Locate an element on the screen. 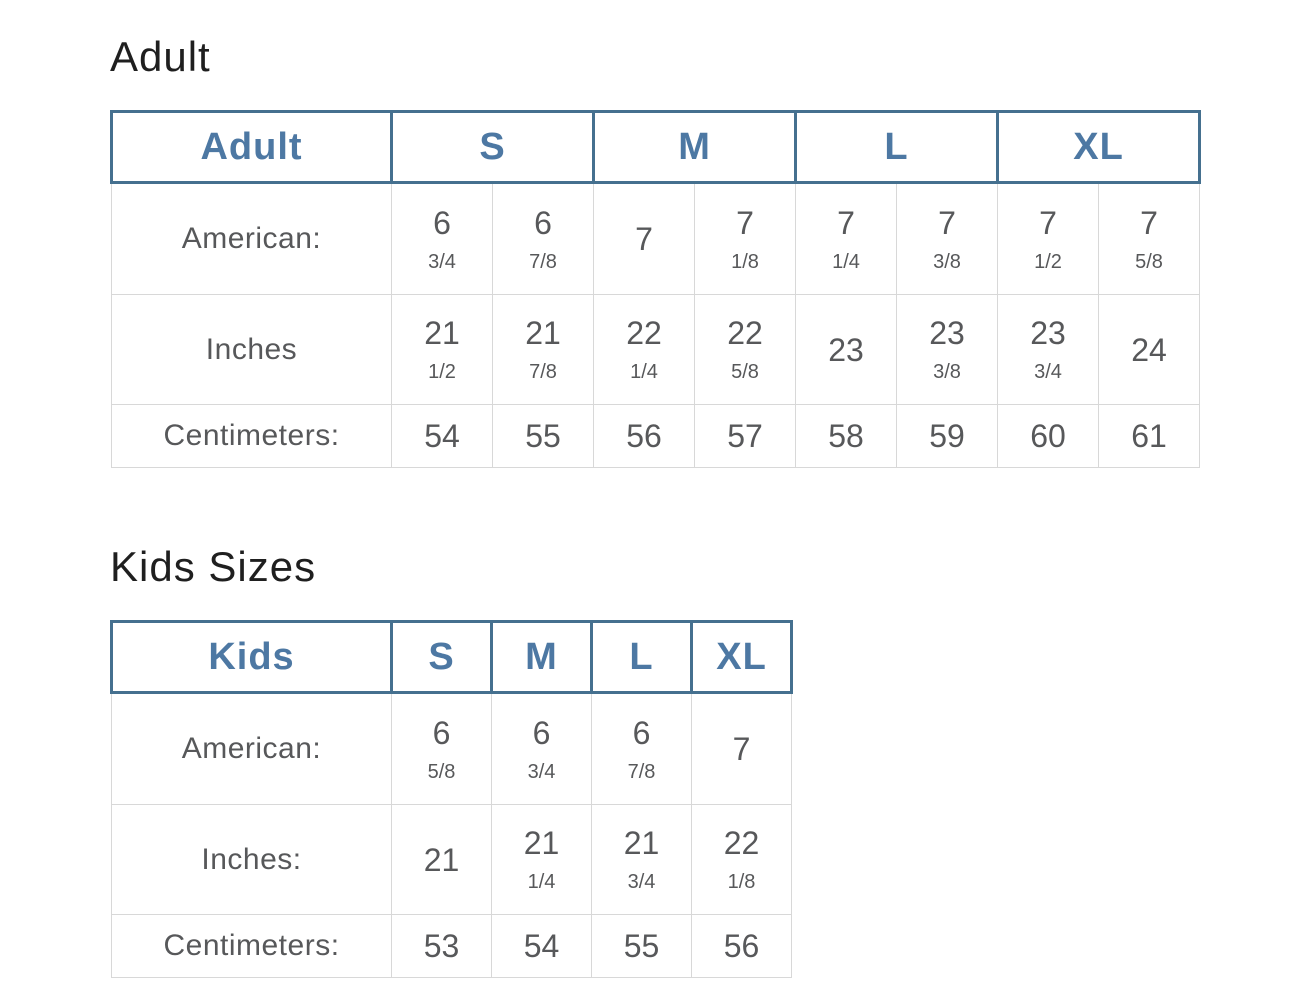 The width and height of the screenshot is (1302, 1000). value-cell: 23 3/8 is located at coordinates (947, 349).